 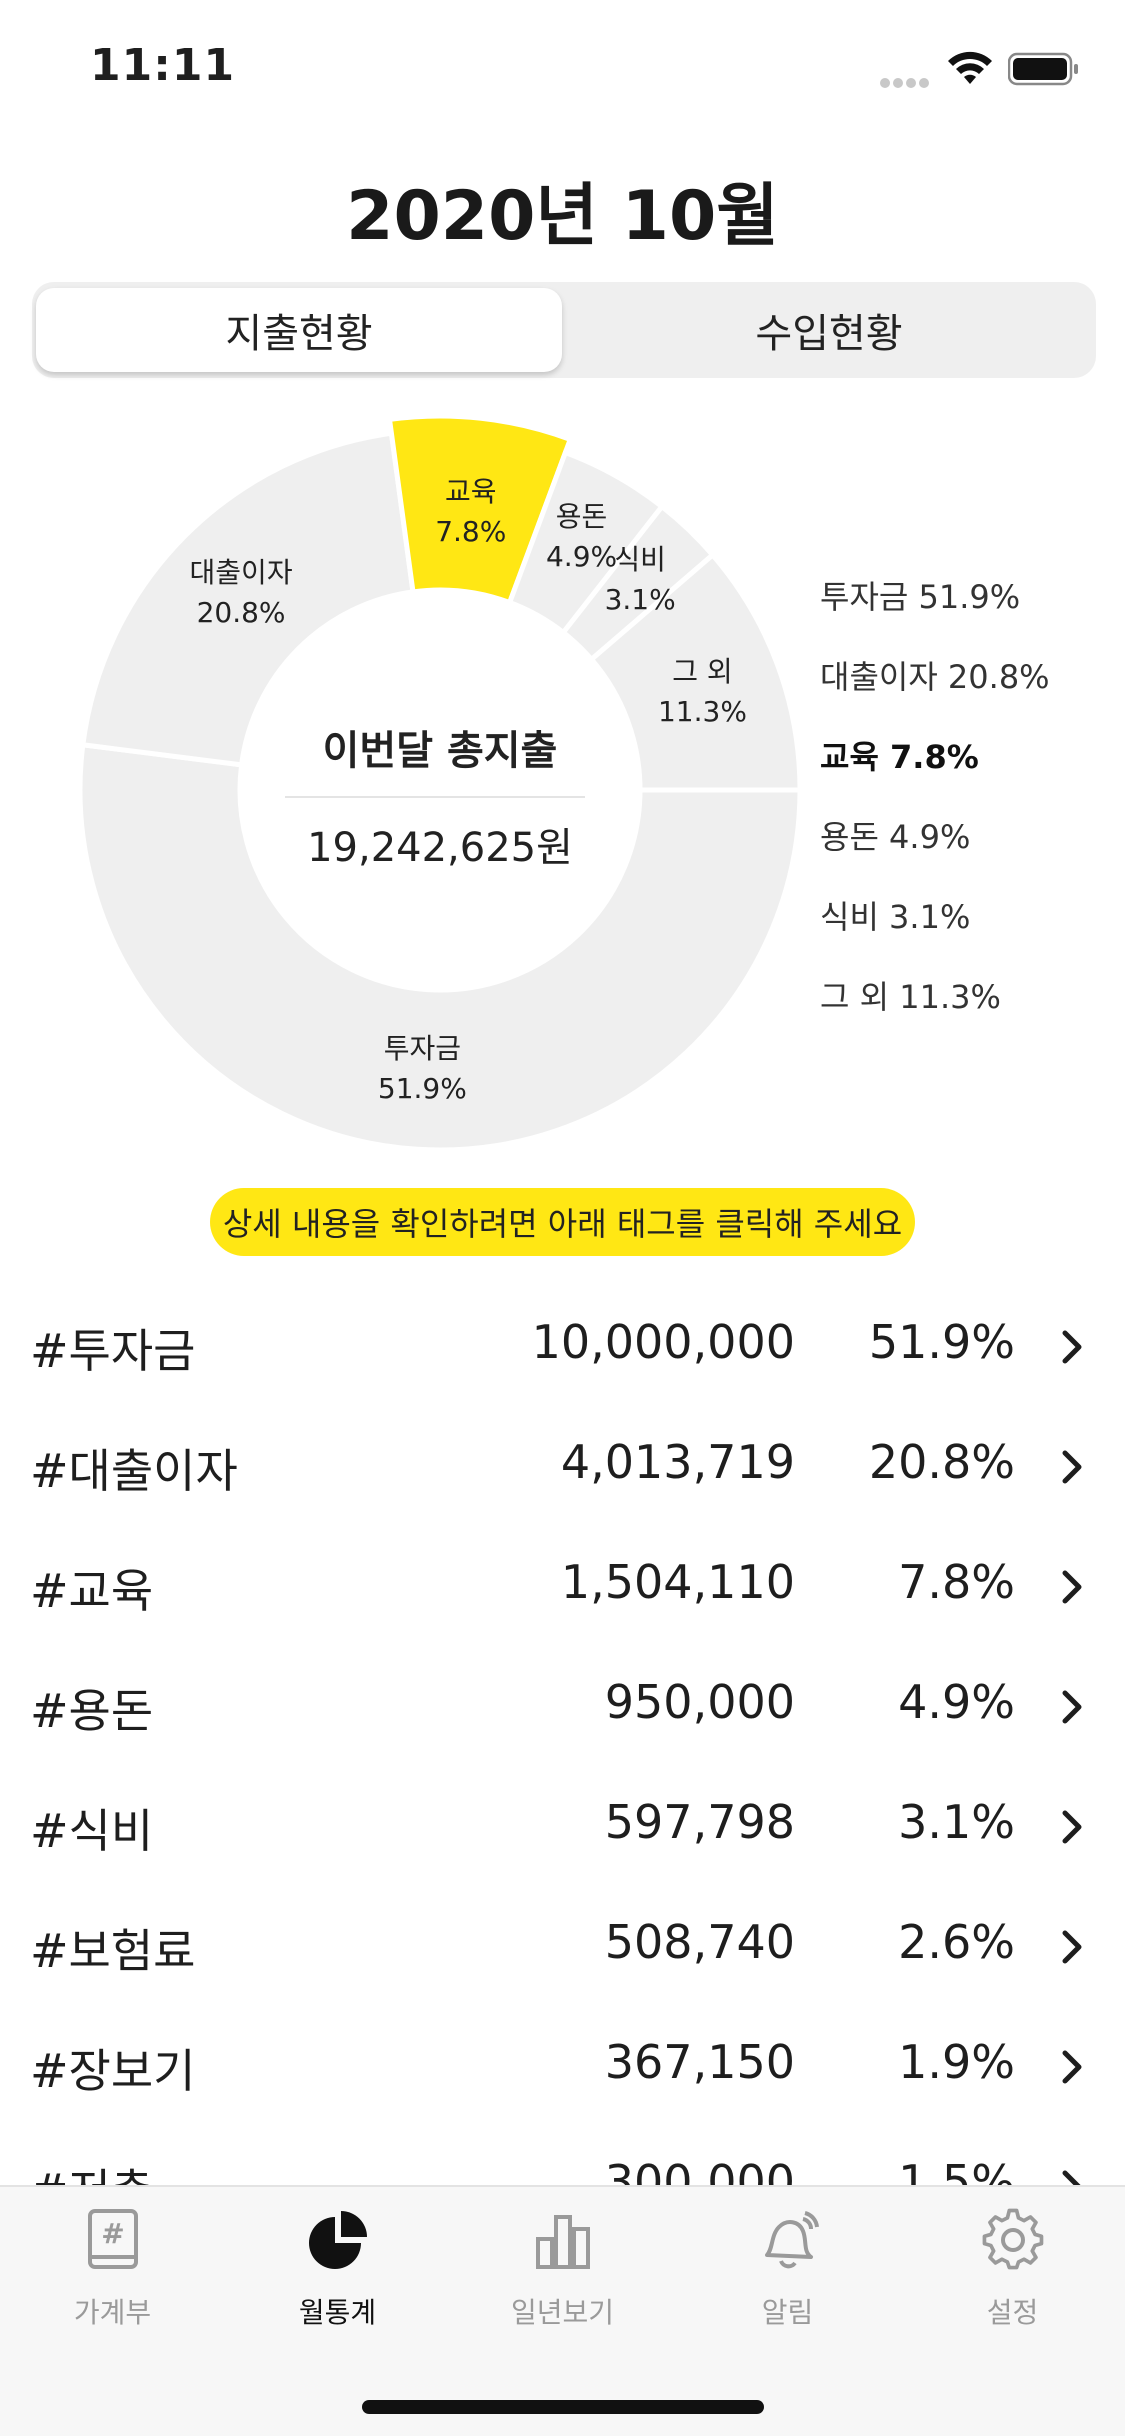 What do you see at coordinates (699, 2172) in the screenshot?
I see `category-amount: 300,000` at bounding box center [699, 2172].